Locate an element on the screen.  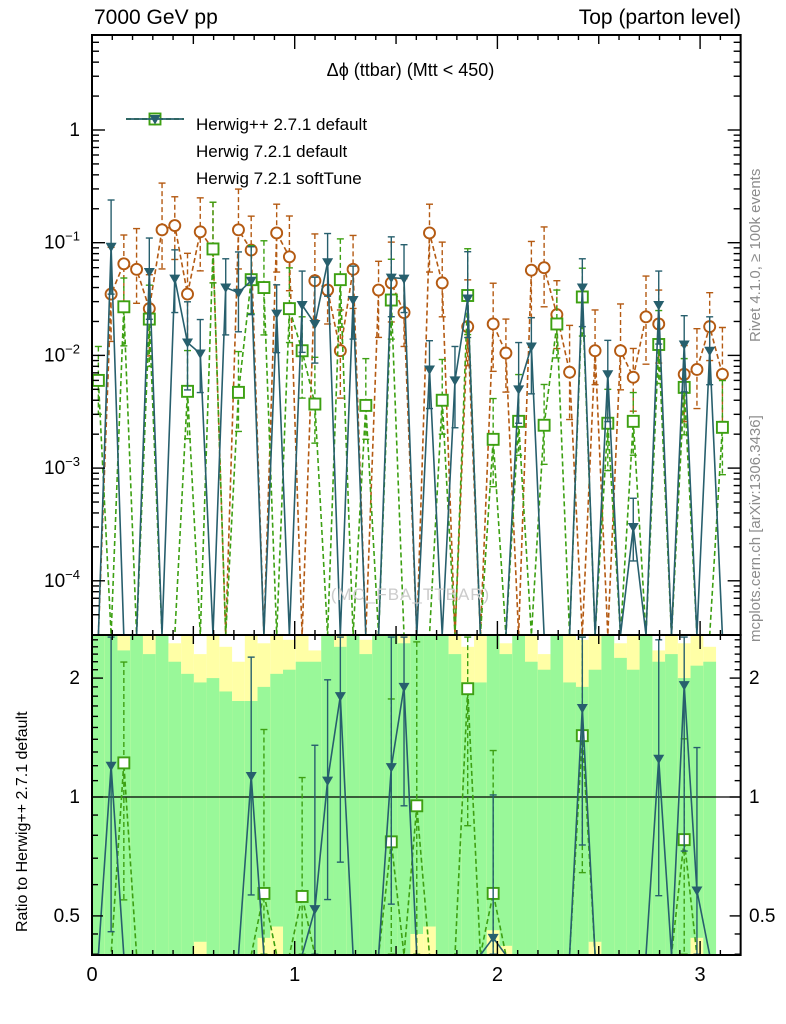
beam-header: 7000 GeV pp is located at coordinates (156, 17).